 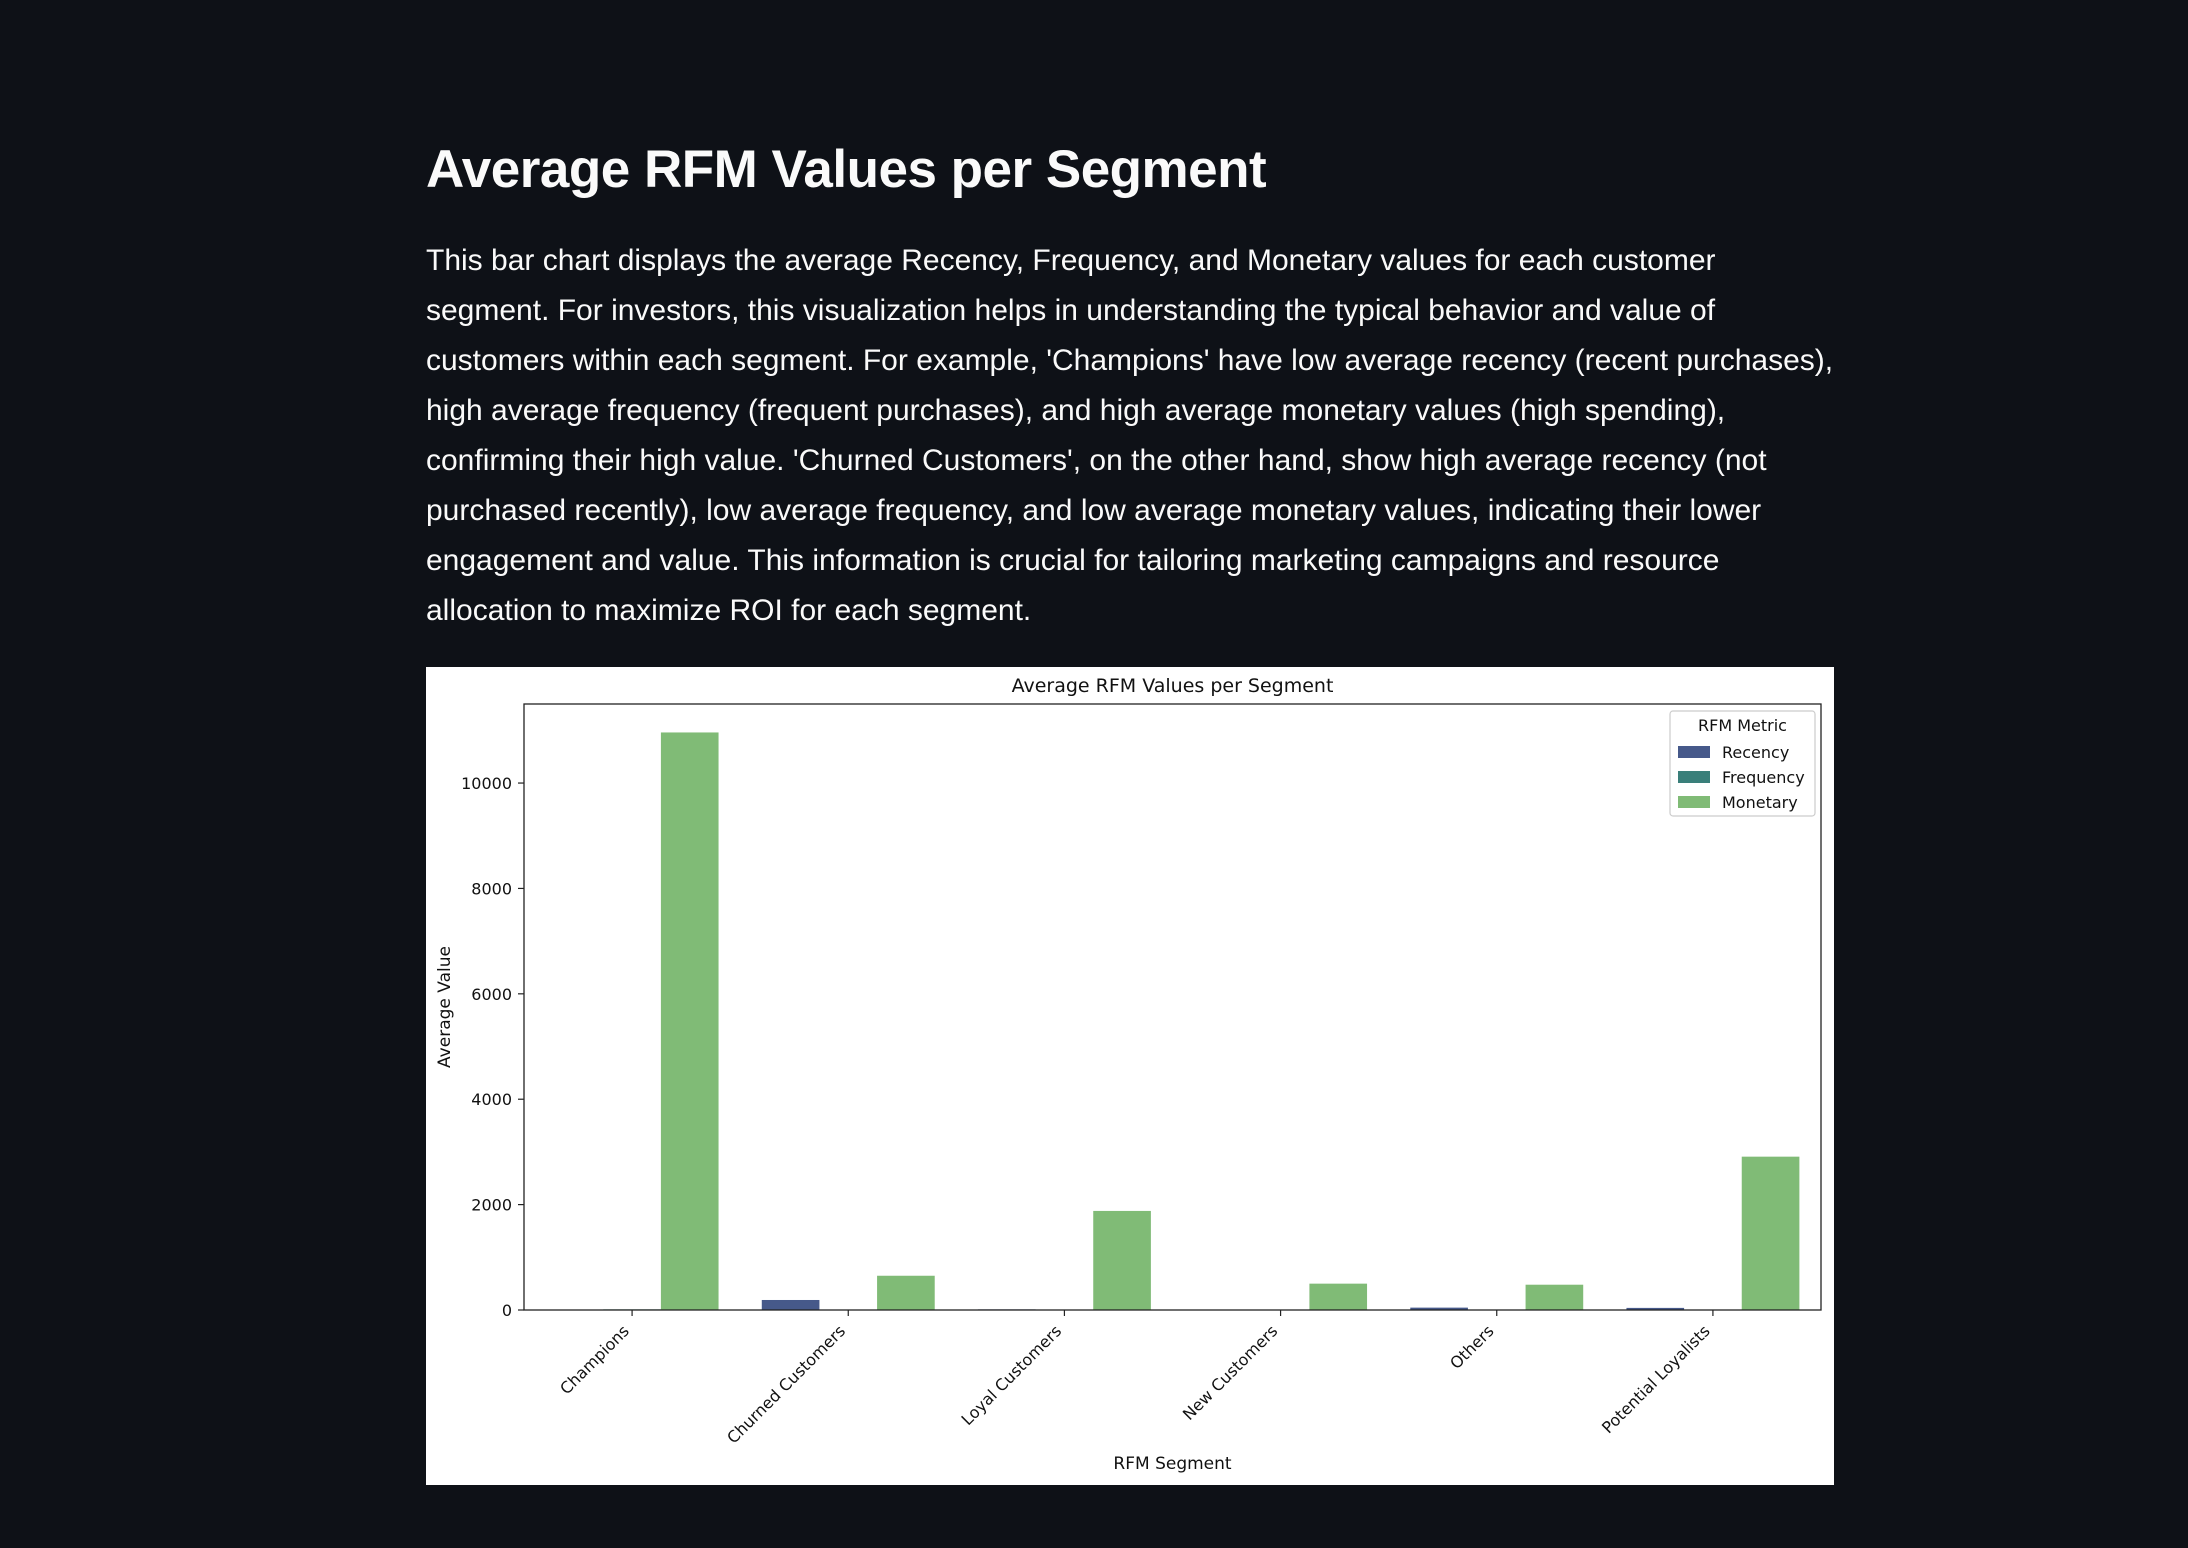 I want to click on x-tick-label: New Customers, so click(x=1230, y=1372).